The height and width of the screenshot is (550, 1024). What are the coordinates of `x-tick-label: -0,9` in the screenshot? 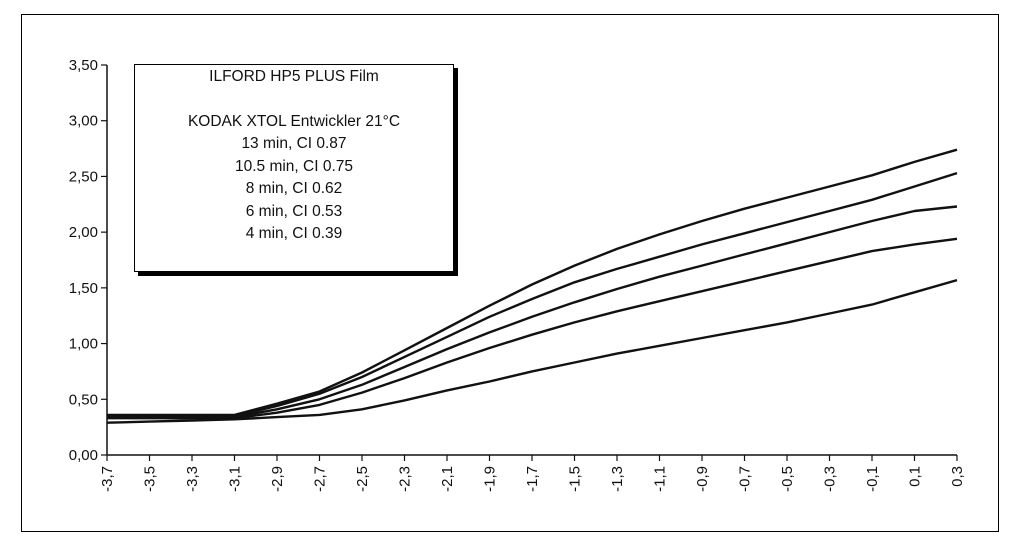 It's located at (702, 479).